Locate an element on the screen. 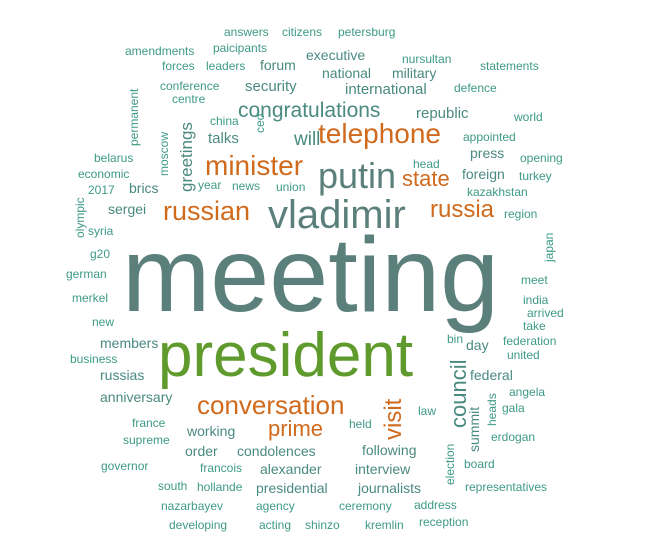 The height and width of the screenshot is (554, 645). word-vladimir: vladimir is located at coordinates (337, 215).